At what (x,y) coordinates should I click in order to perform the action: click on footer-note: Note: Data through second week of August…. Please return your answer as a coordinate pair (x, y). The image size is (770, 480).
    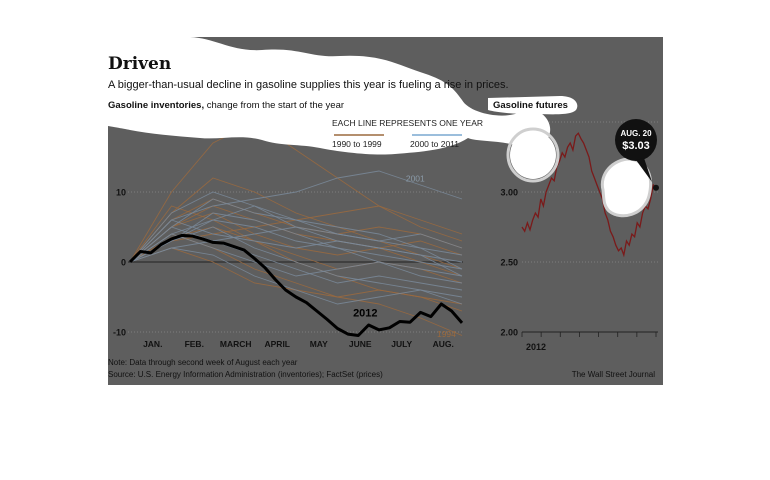
    Looking at the image, I should click on (203, 362).